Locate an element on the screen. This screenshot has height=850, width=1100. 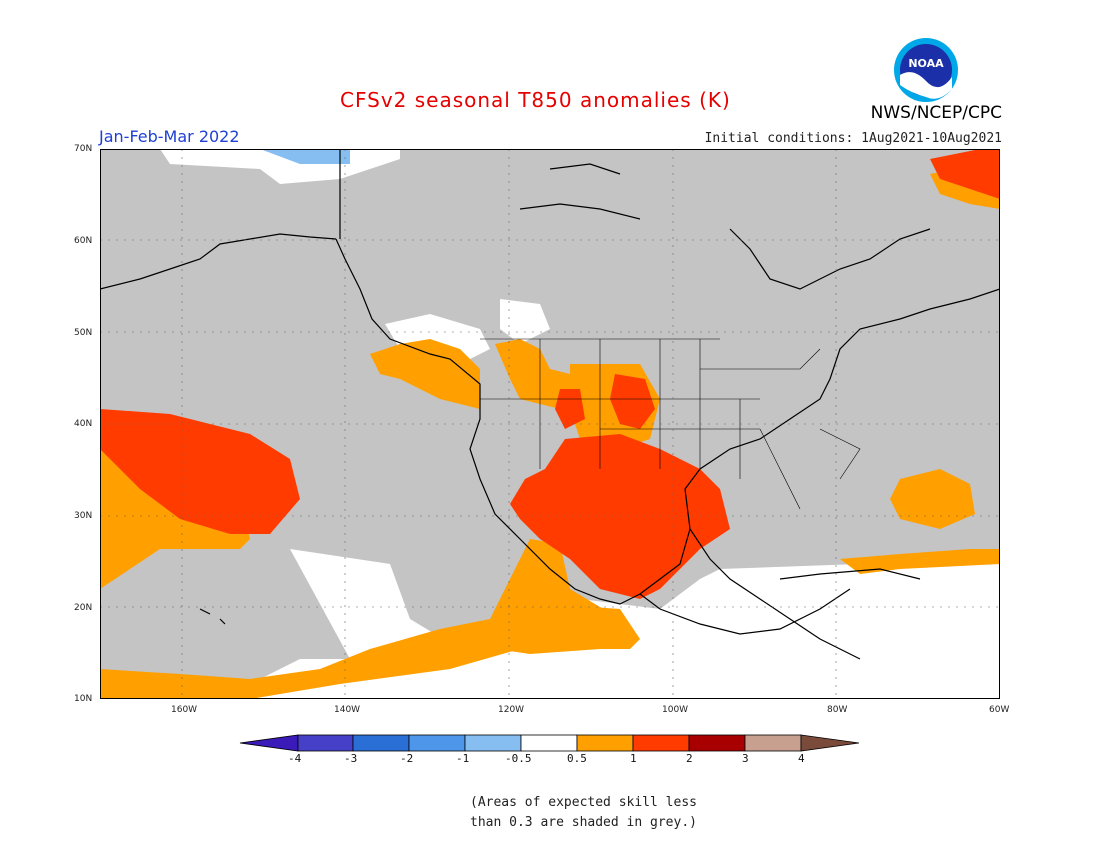
lon-label-60w: 60W is located at coordinates (999, 710).